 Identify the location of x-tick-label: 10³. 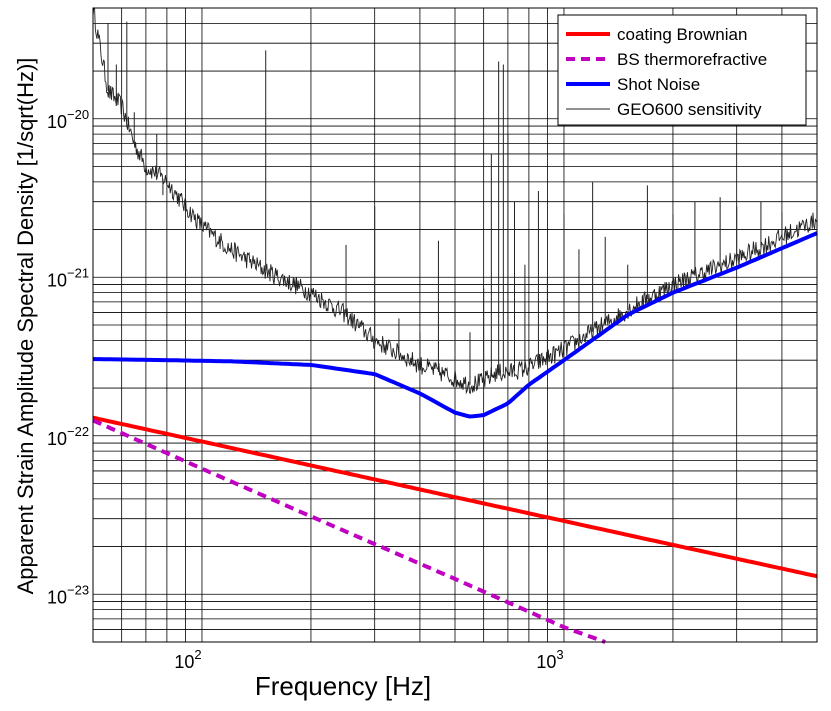
(549, 659).